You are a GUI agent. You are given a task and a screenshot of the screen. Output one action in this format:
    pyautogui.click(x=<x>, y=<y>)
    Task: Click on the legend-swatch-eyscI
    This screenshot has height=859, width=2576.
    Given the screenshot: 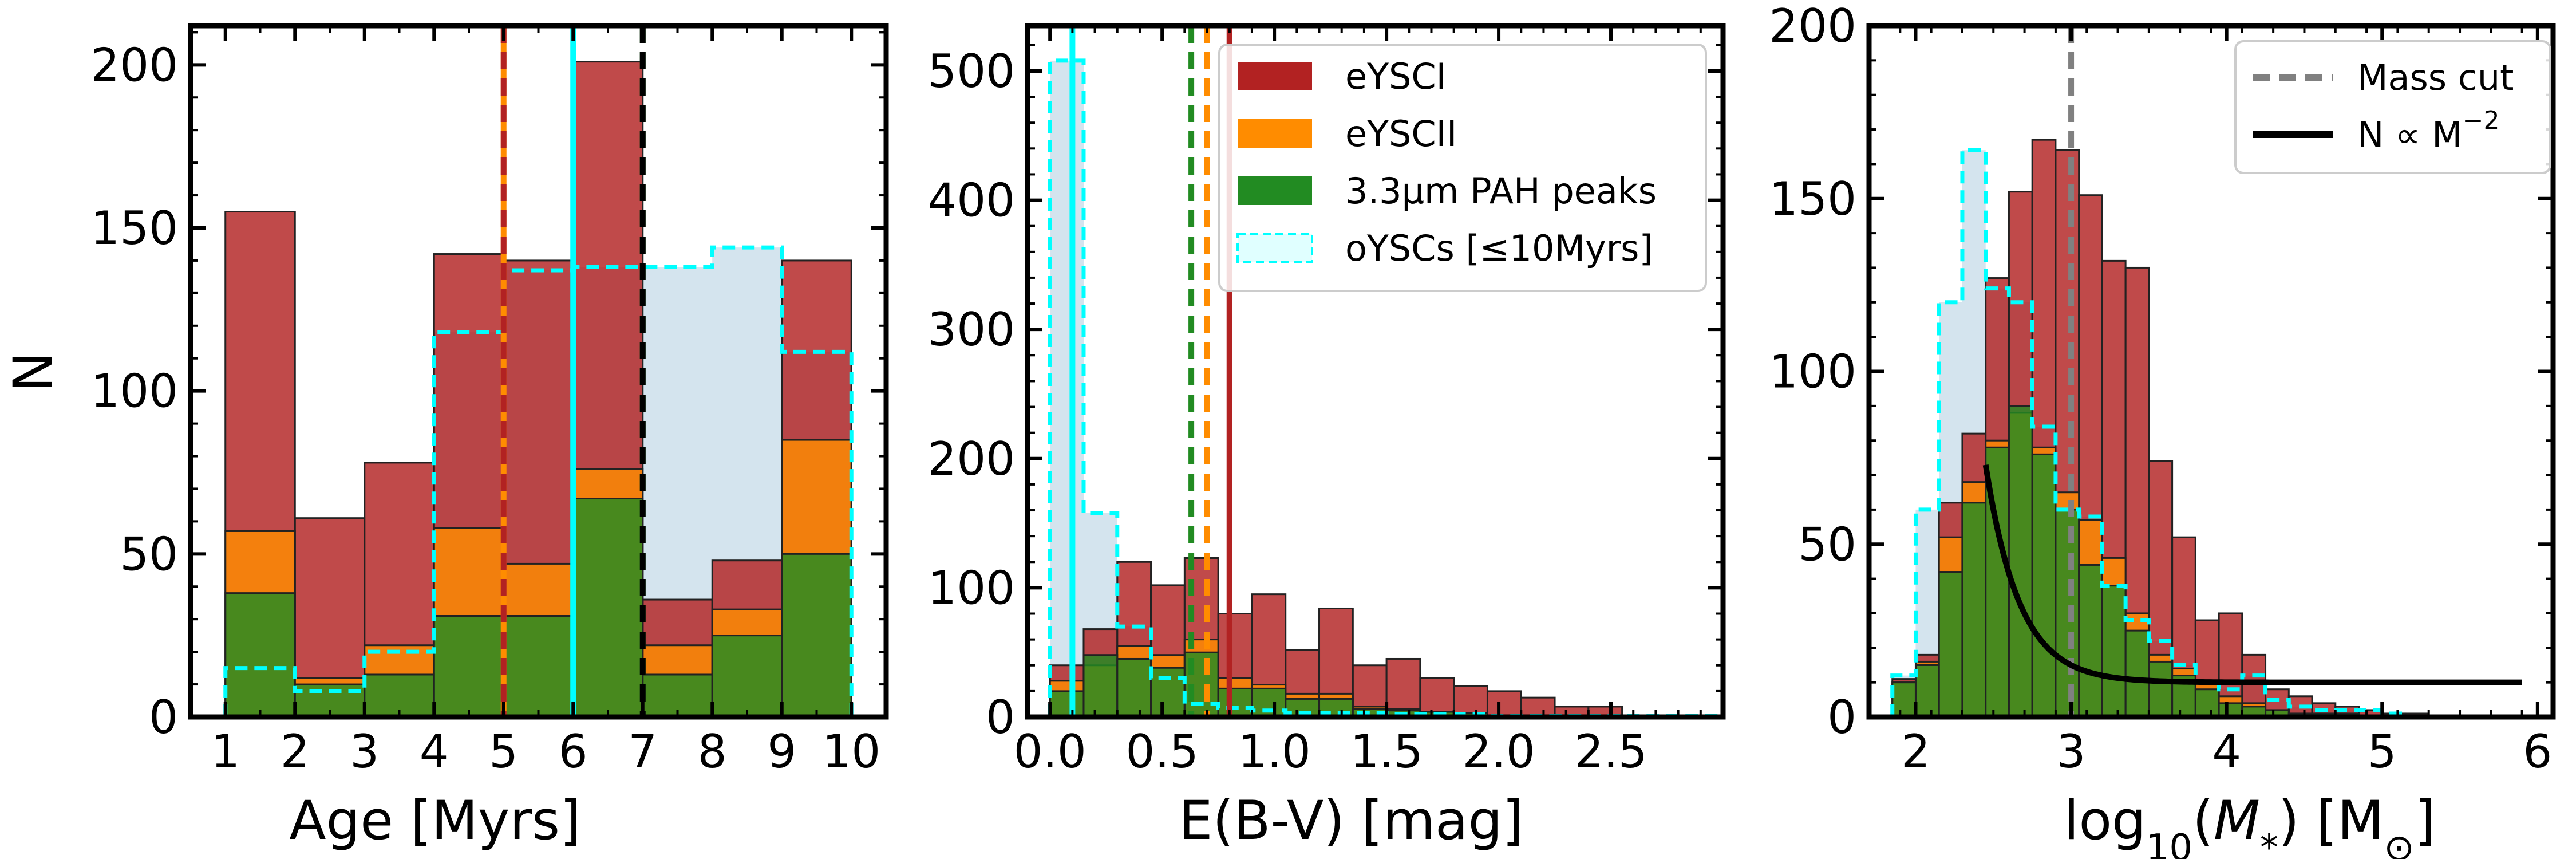 What is the action you would take?
    pyautogui.click(x=1275, y=76)
    